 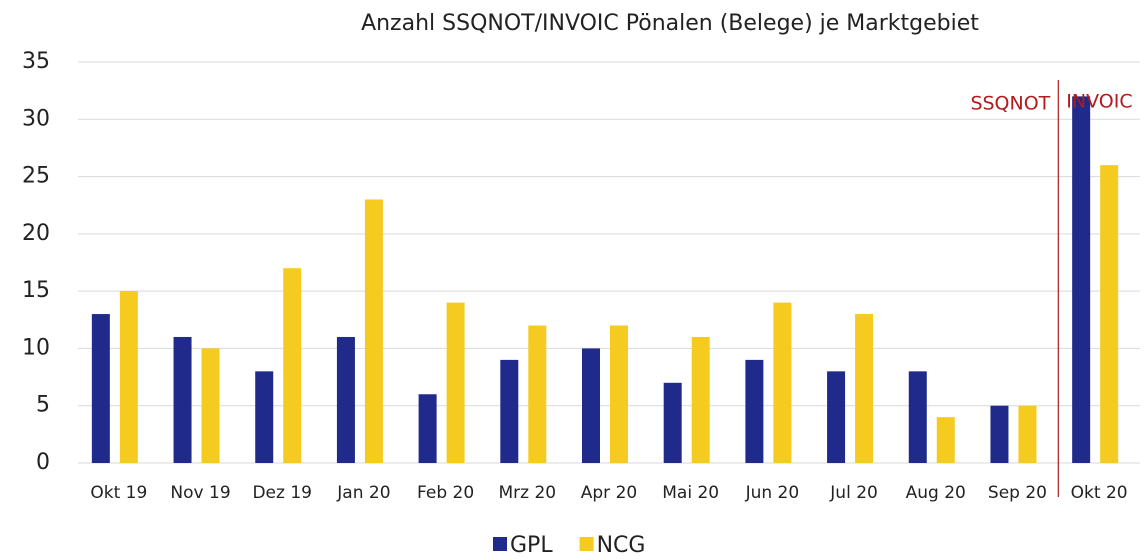 What do you see at coordinates (527, 493) in the screenshot?
I see `x-tick-label: Mrz 20` at bounding box center [527, 493].